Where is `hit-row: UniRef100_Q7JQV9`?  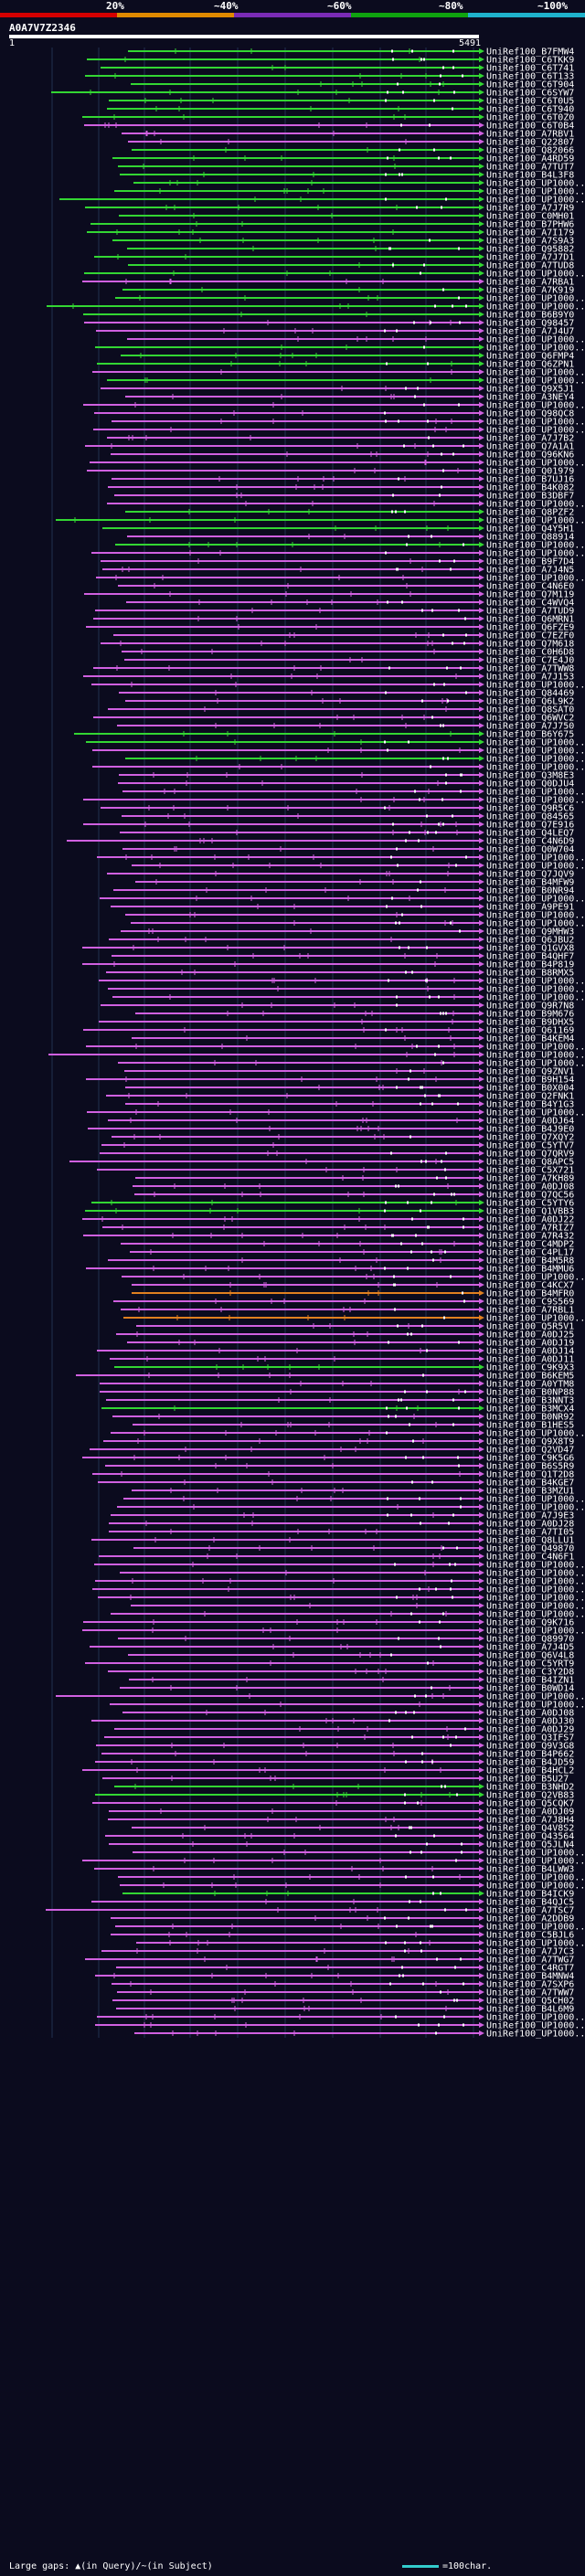
hit-row: UniRef100_Q7JQV9 is located at coordinates (341, 875).